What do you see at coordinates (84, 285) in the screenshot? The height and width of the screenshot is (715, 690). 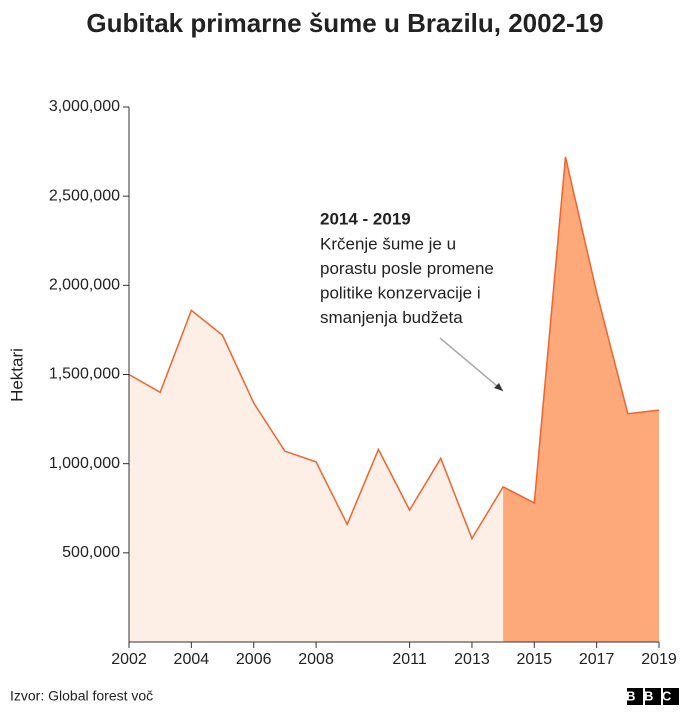 I see `y-tick-label: 2,000,000` at bounding box center [84, 285].